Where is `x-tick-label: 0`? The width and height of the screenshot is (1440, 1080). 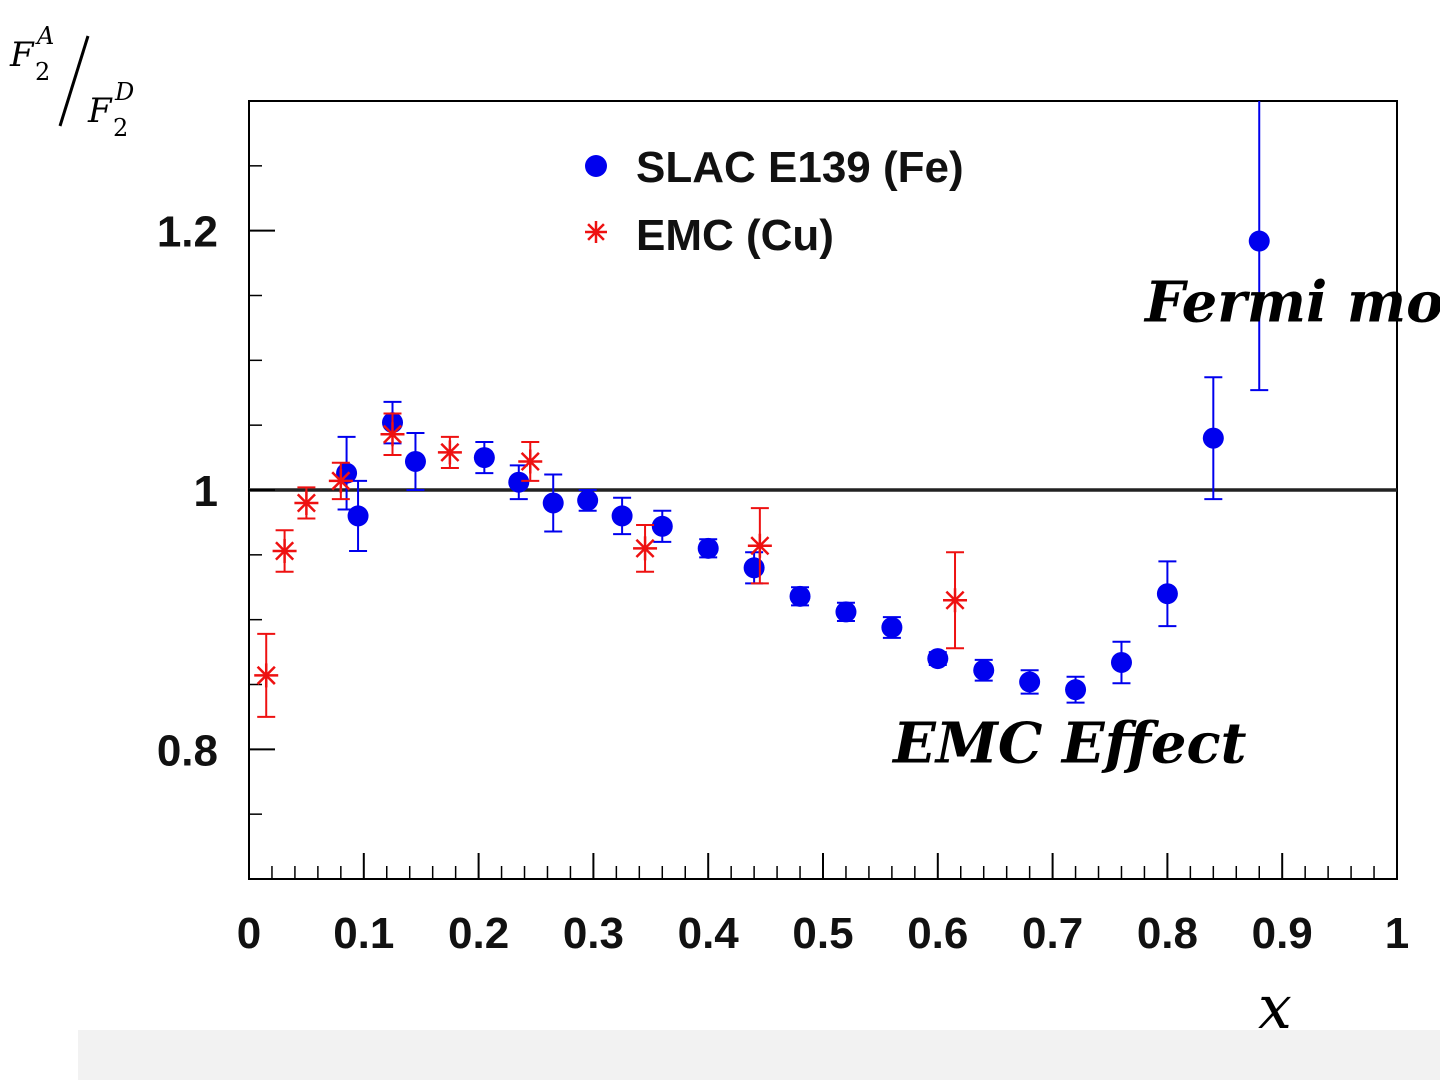
x-tick-label: 0 is located at coordinates (249, 933).